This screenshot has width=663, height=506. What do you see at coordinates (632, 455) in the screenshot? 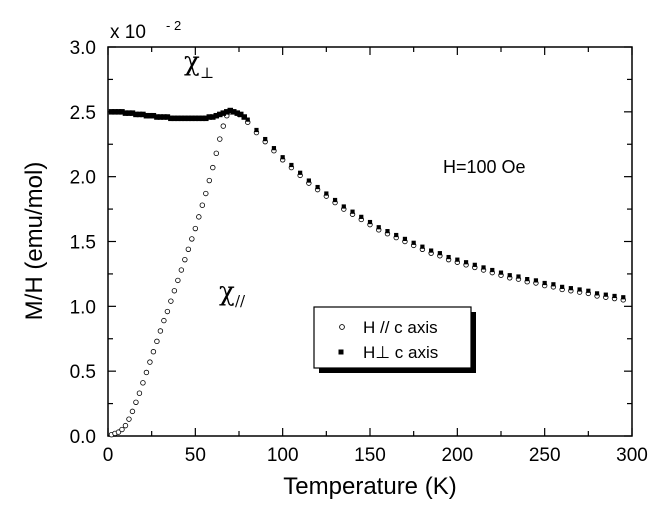
I see `x-tick-label: 300` at bounding box center [632, 455].